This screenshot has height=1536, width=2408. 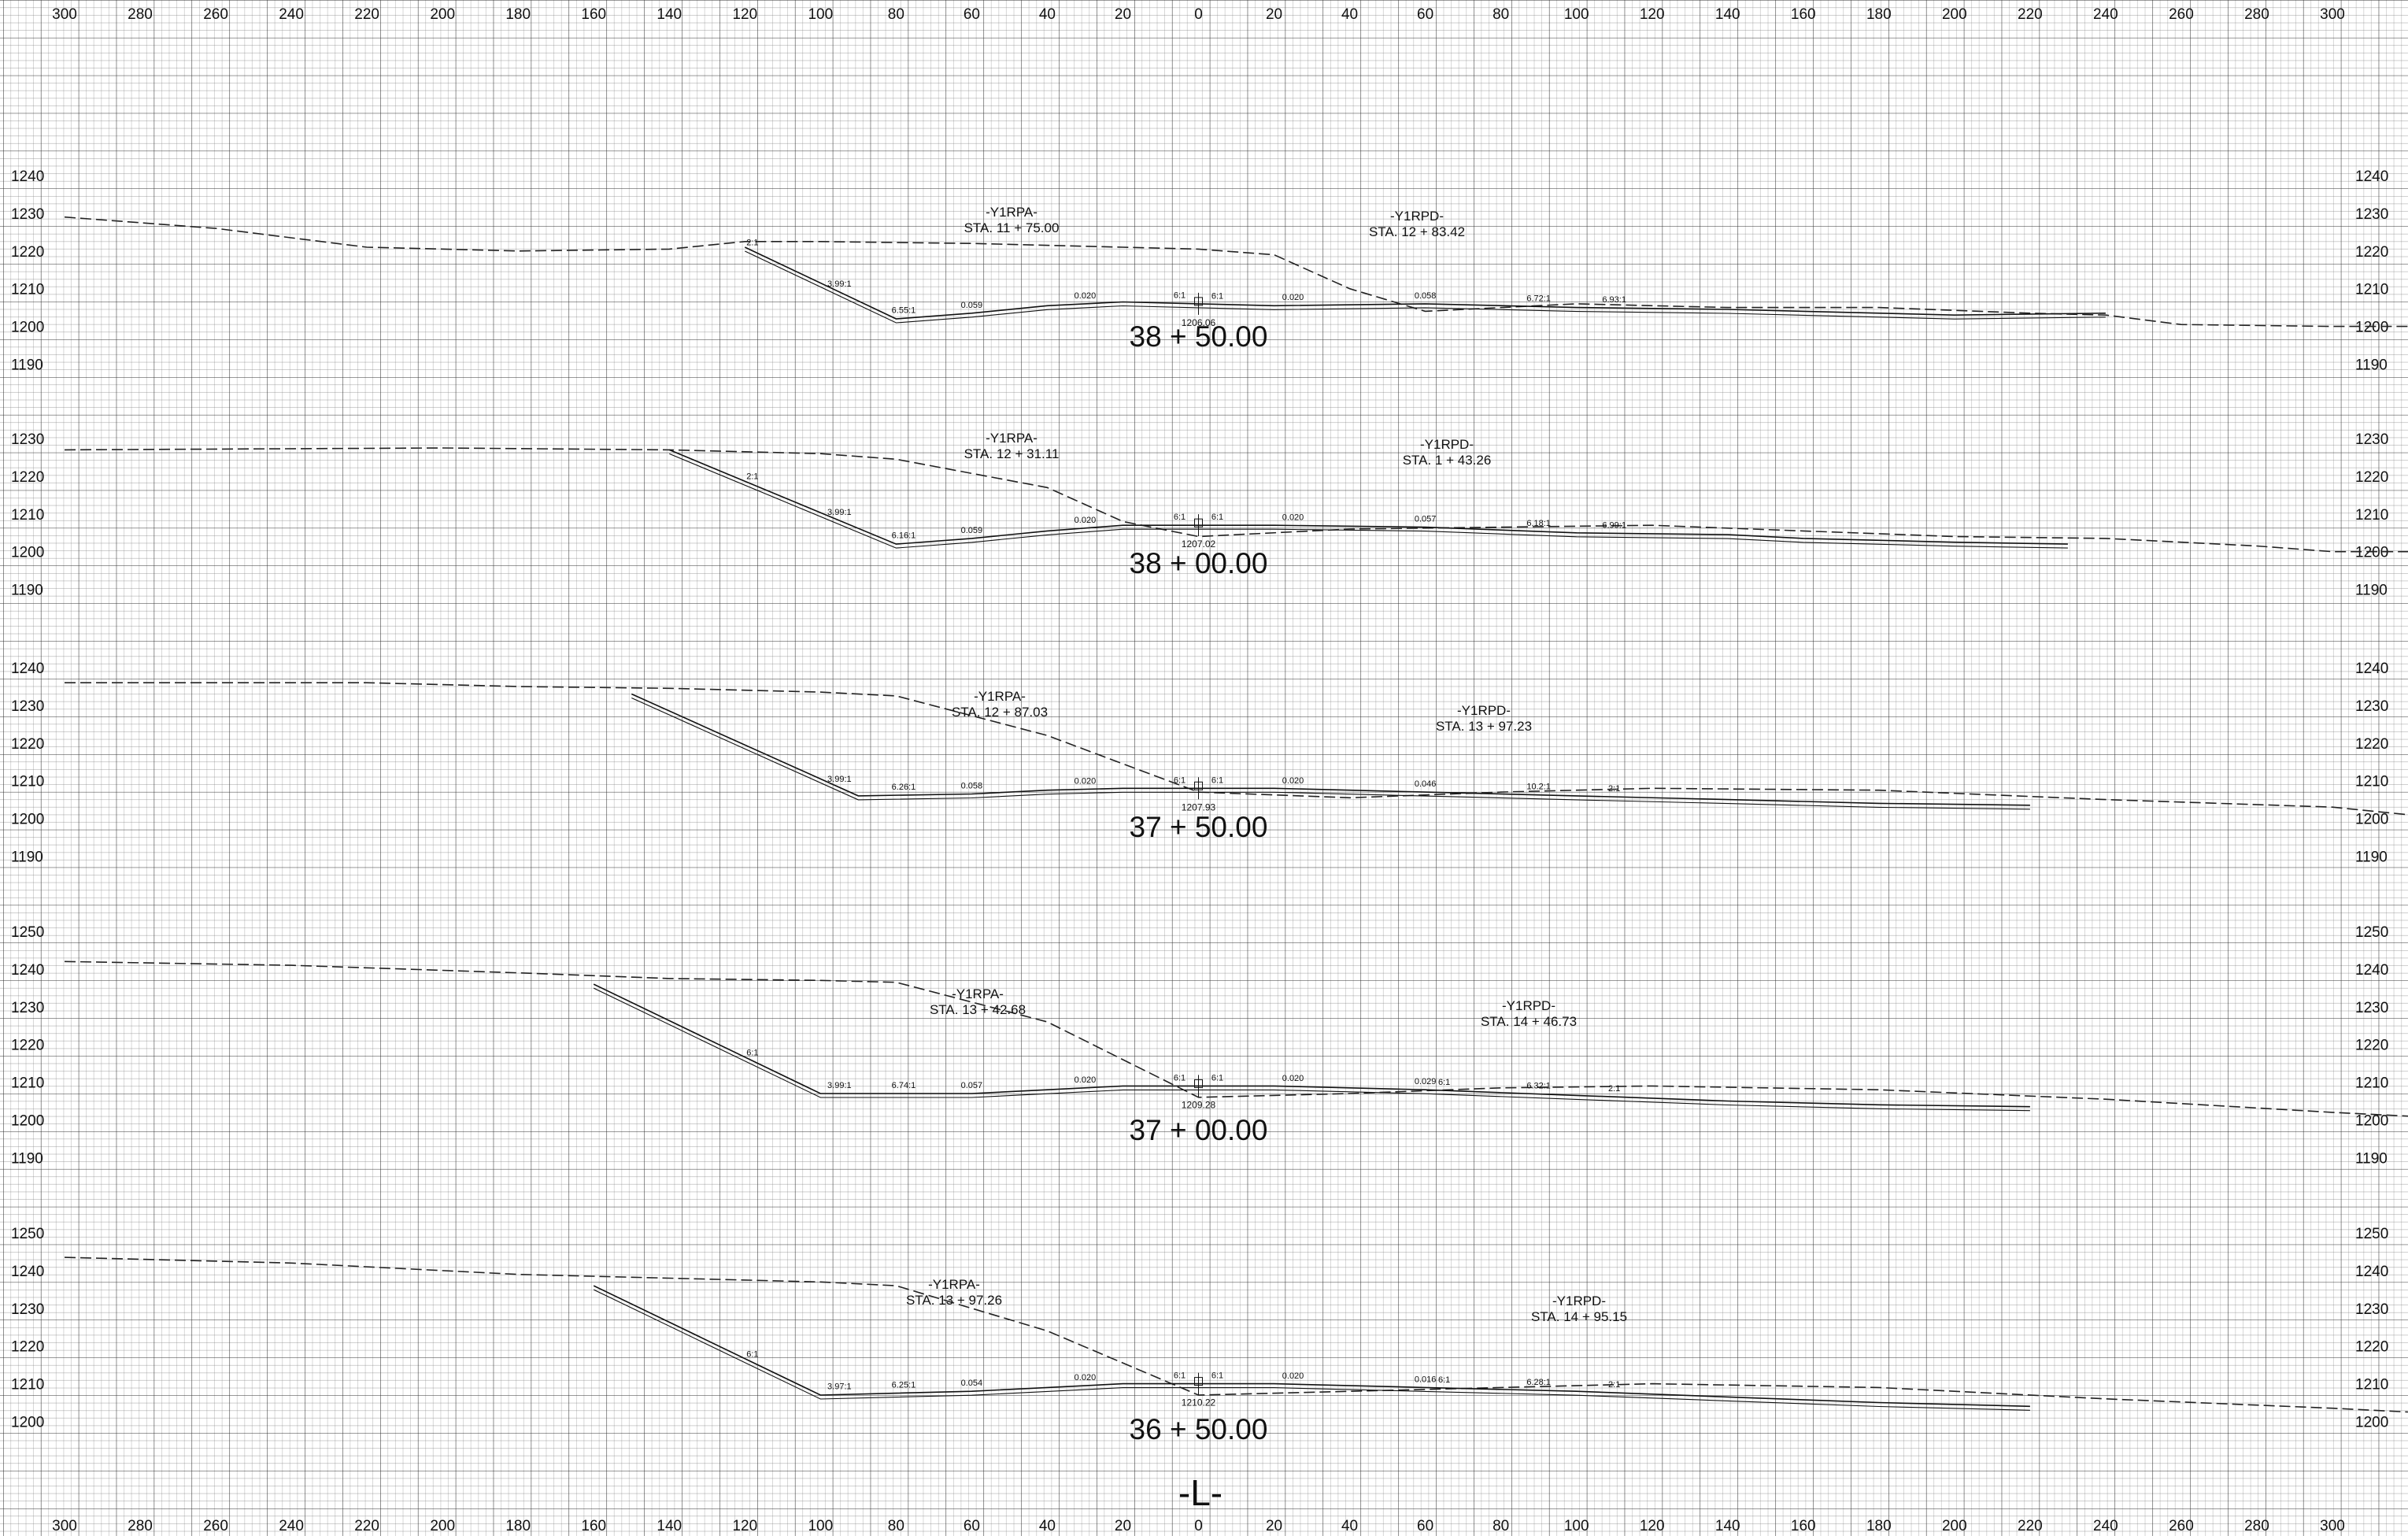 What do you see at coordinates (2256, 15) in the screenshot?
I see `offset-tick-label: 280` at bounding box center [2256, 15].